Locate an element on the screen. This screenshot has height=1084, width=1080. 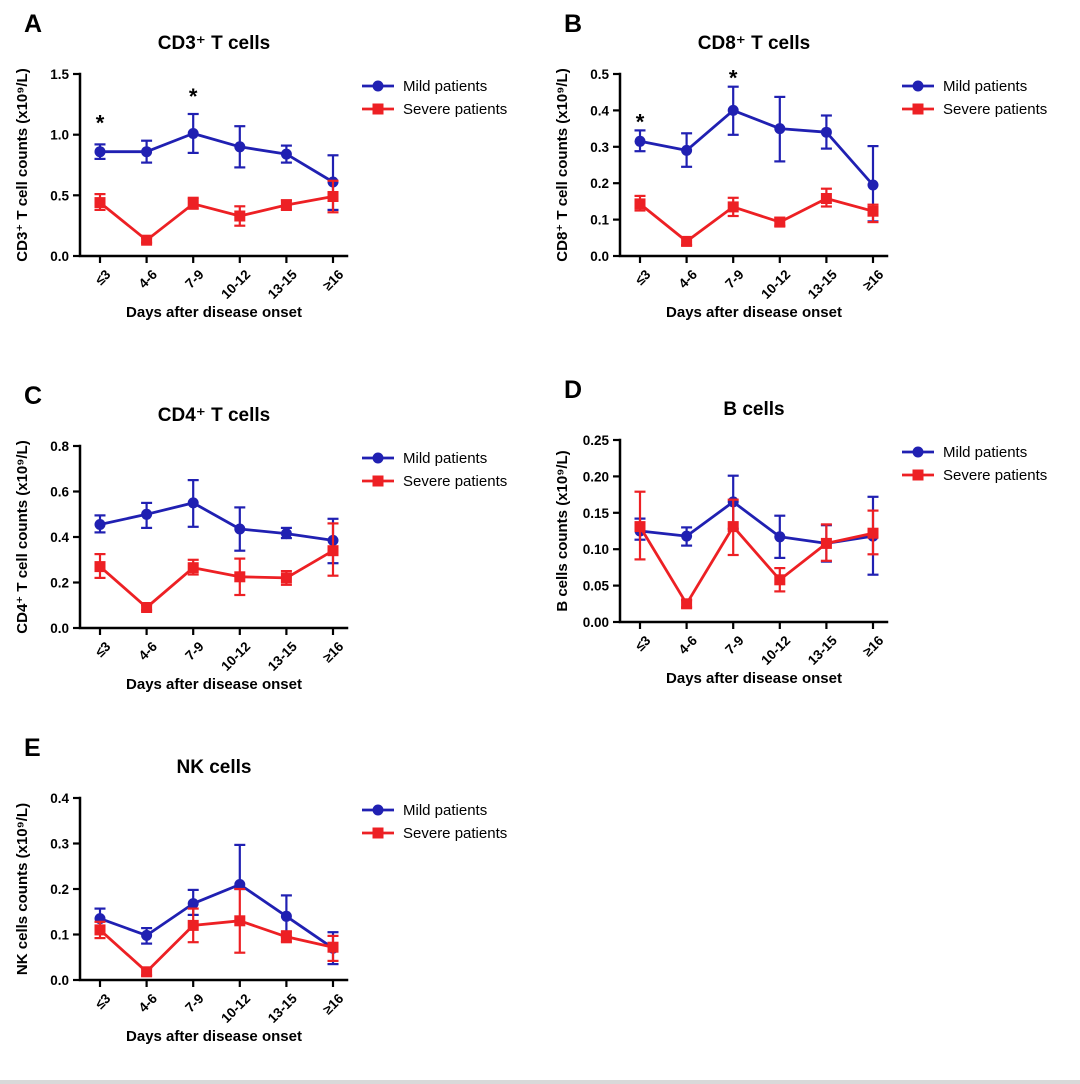
y-axis-label: CD4⁺ T cell counts (x10⁹/L) is located at coordinates (22, 536).